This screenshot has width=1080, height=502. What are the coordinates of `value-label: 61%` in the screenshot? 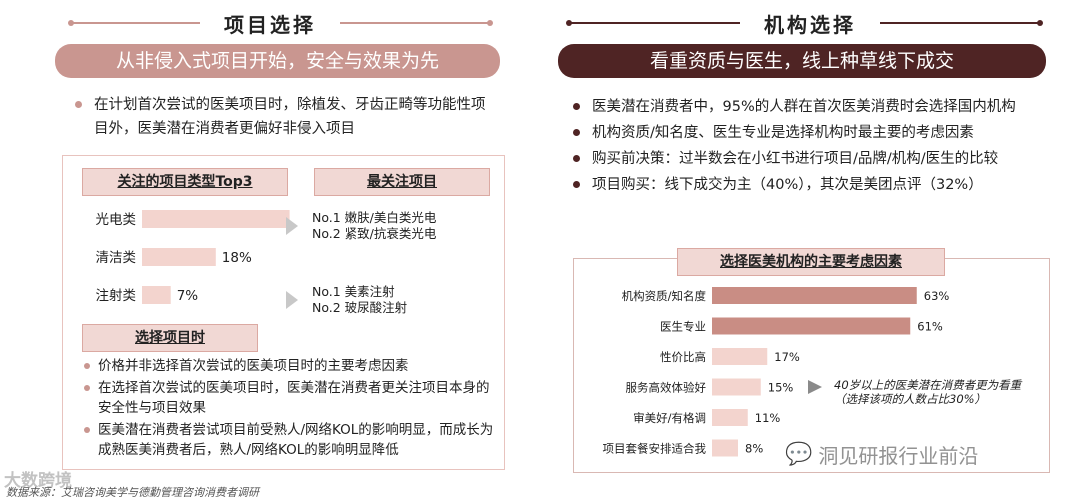 It's located at (930, 327).